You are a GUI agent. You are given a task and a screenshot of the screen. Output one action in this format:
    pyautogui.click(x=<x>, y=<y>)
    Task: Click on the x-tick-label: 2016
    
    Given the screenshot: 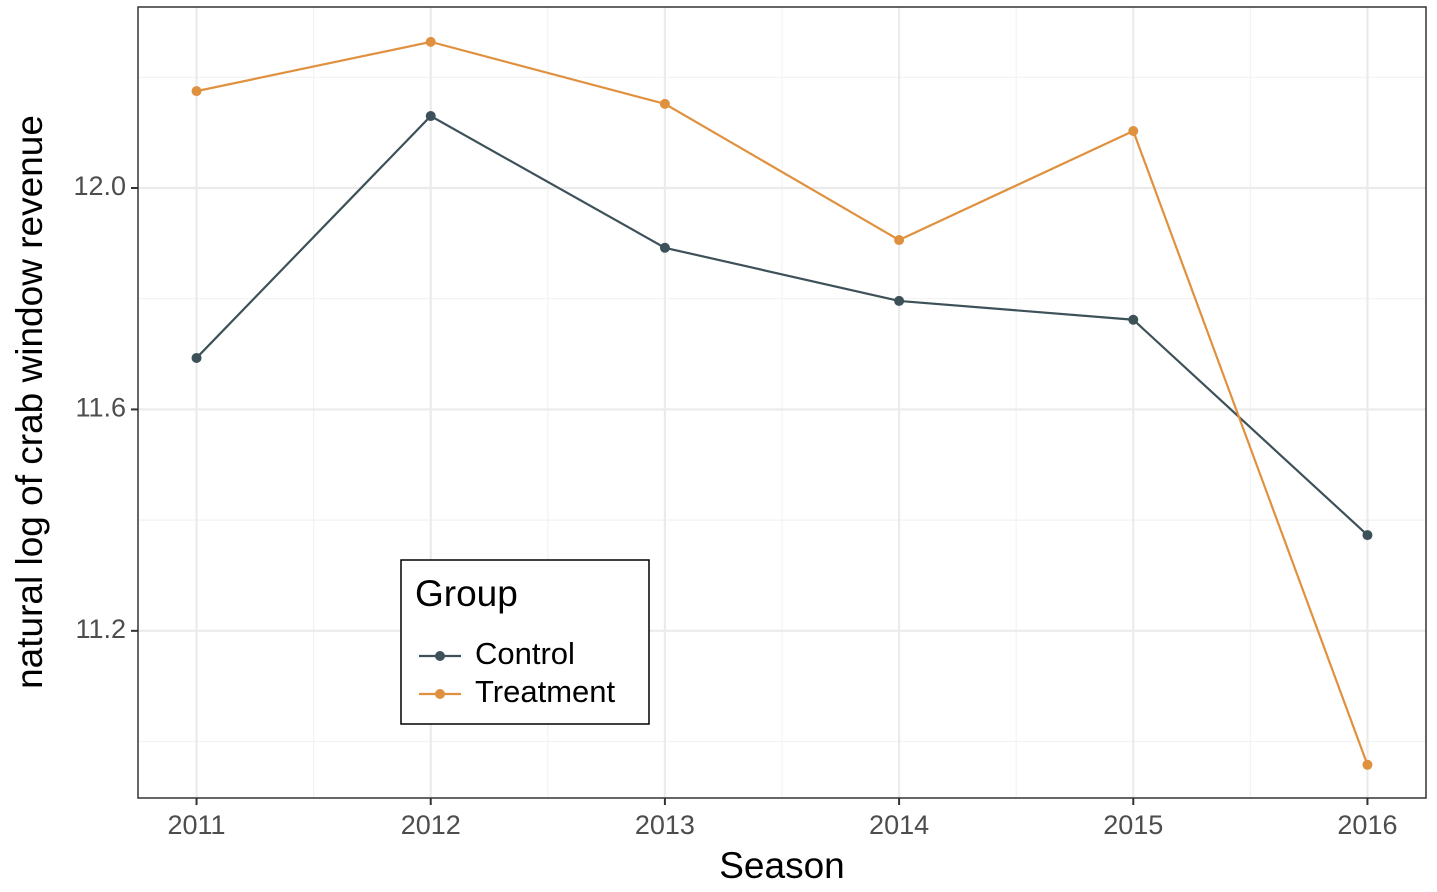 What is the action you would take?
    pyautogui.click(x=1367, y=825)
    